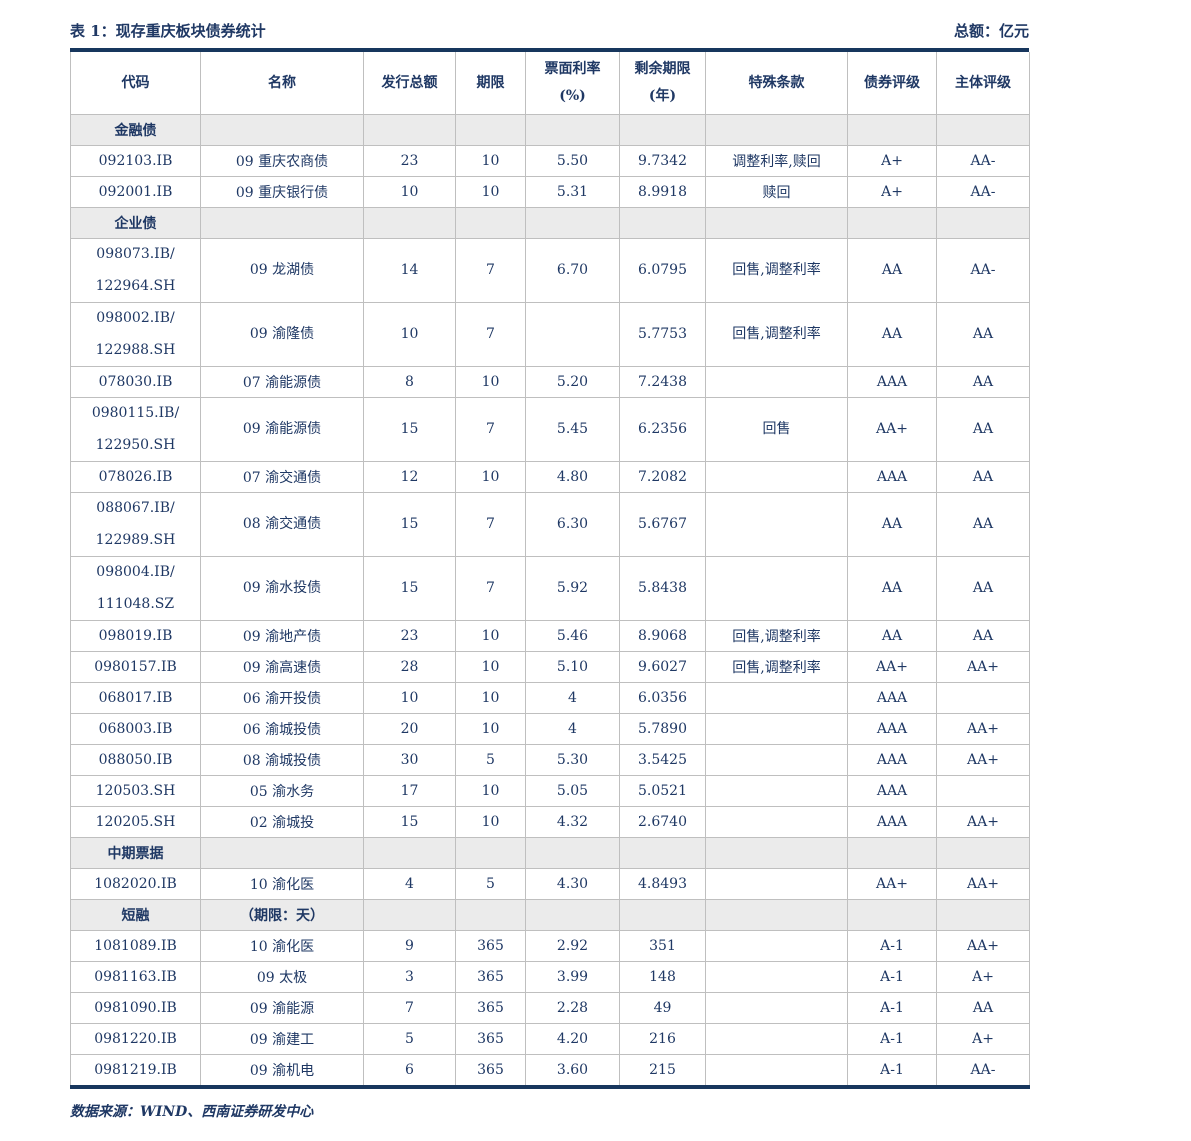 The height and width of the screenshot is (1141, 1191). I want to click on section-row: 中期票据, so click(550, 853).